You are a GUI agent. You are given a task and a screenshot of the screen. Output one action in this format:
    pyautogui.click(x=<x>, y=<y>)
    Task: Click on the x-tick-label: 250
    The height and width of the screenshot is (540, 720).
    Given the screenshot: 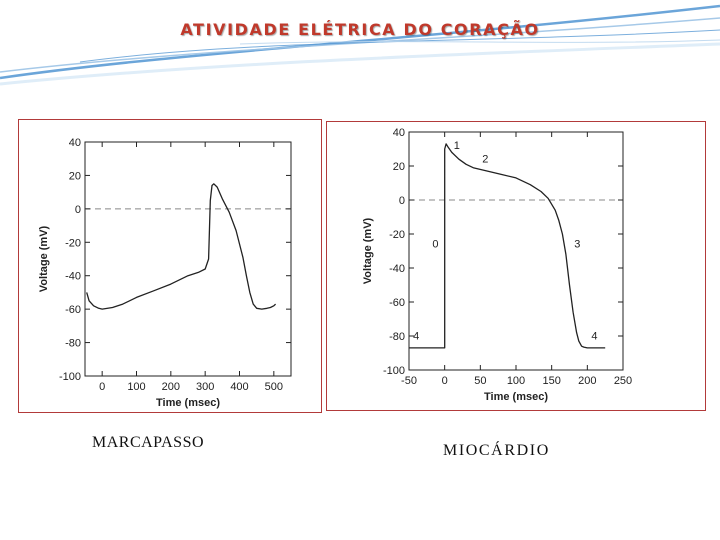 What is the action you would take?
    pyautogui.click(x=623, y=381)
    